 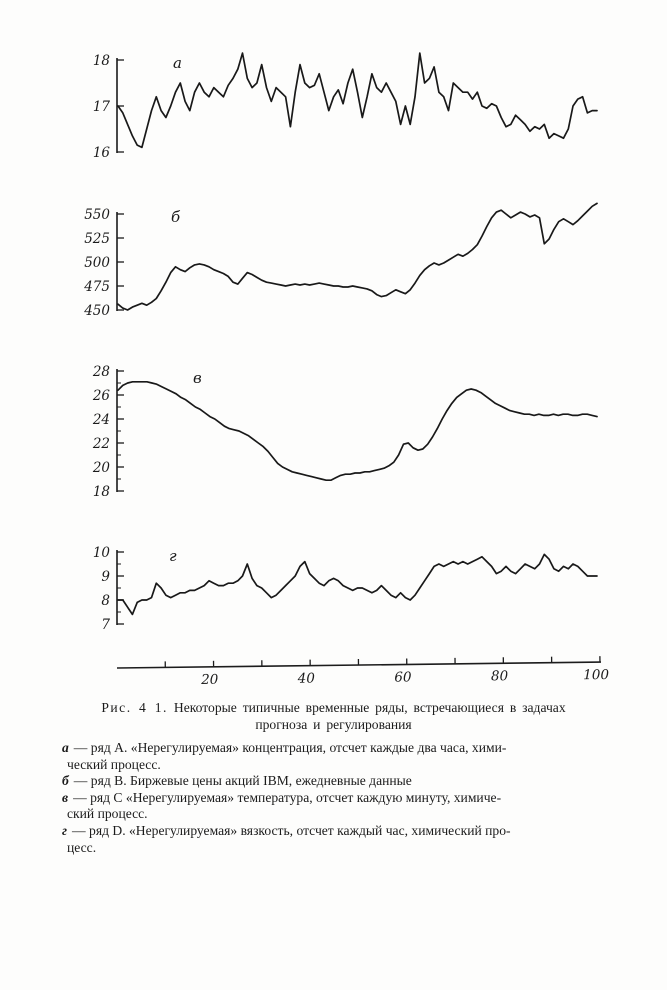 What do you see at coordinates (596, 675) in the screenshot?
I see `x-tick-label: 100` at bounding box center [596, 675].